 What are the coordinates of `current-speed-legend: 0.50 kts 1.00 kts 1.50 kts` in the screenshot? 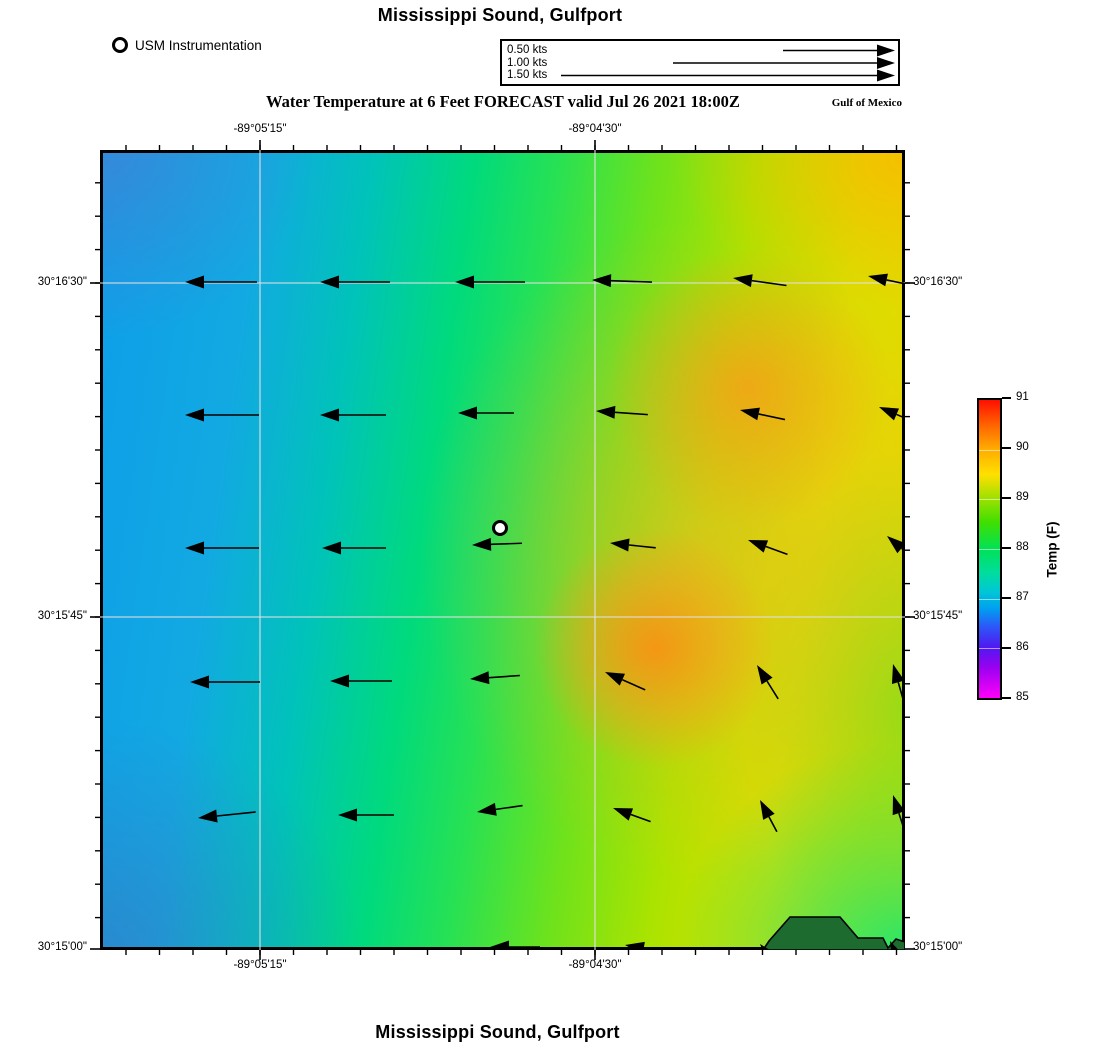 It's located at (700, 62).